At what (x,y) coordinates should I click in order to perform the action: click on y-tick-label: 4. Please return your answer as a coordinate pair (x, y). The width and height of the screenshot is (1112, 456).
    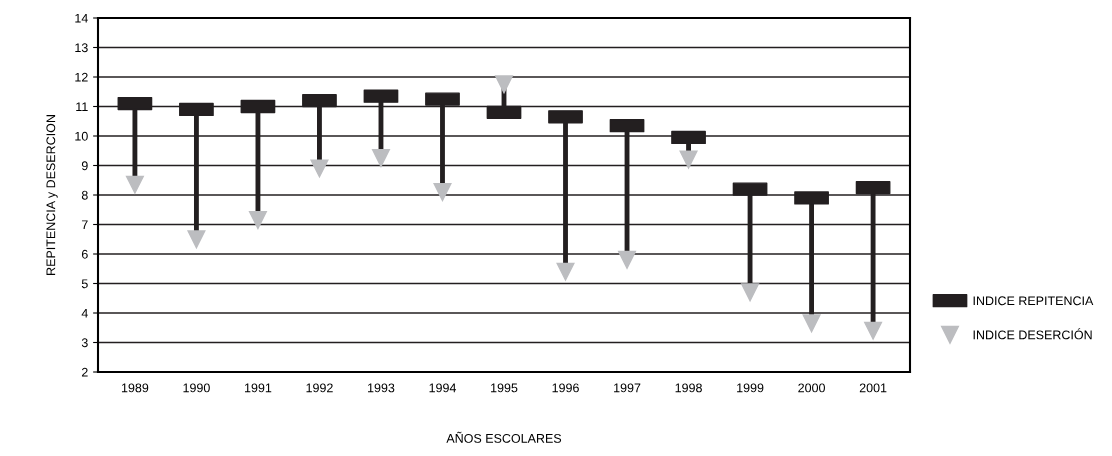
    Looking at the image, I should click on (84, 313).